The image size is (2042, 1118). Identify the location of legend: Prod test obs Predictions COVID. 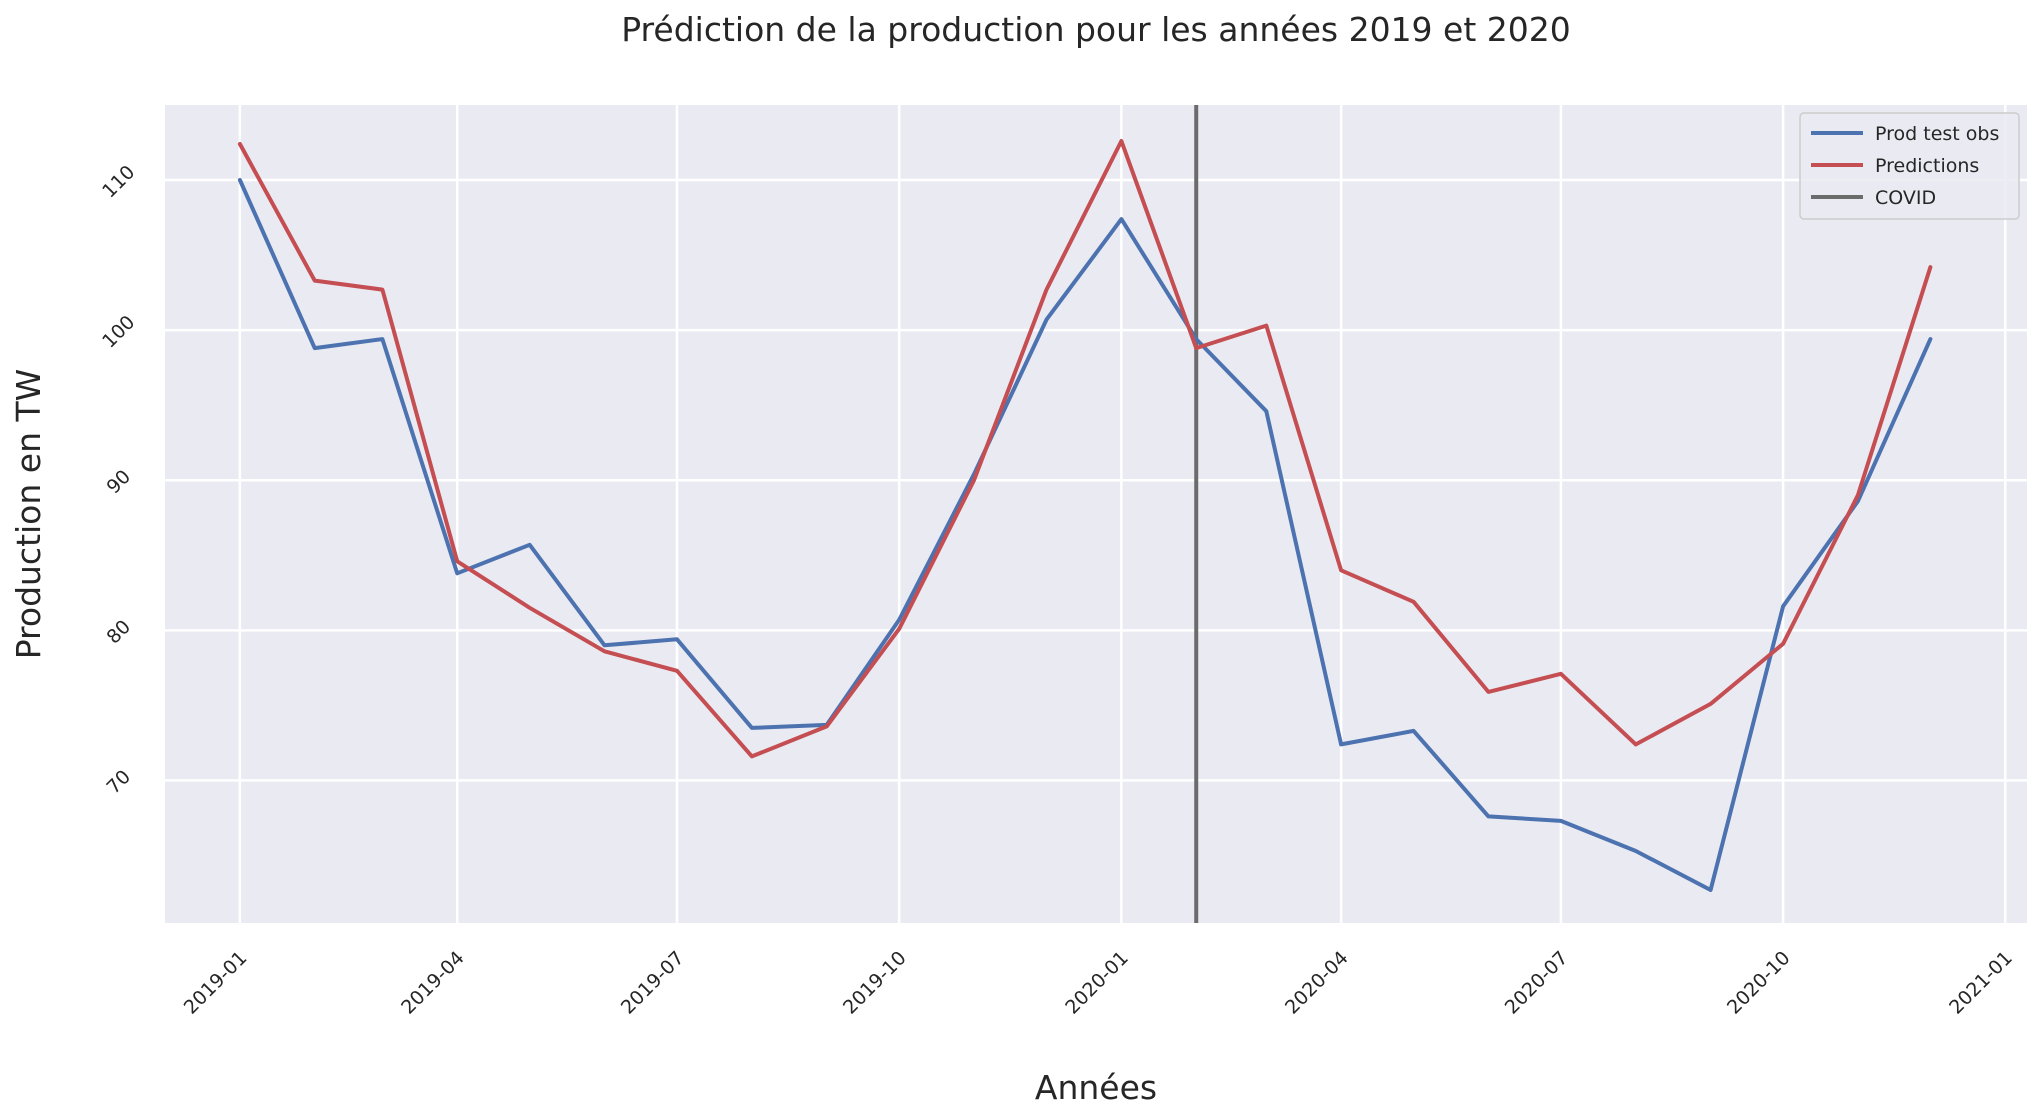
(1909, 166).